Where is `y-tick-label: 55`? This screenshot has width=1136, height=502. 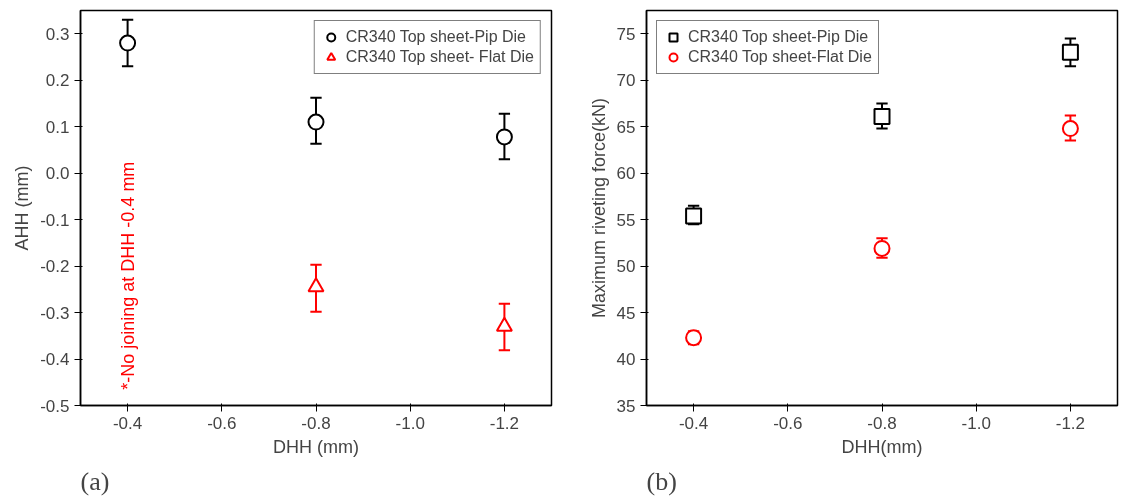 y-tick-label: 55 is located at coordinates (626, 220).